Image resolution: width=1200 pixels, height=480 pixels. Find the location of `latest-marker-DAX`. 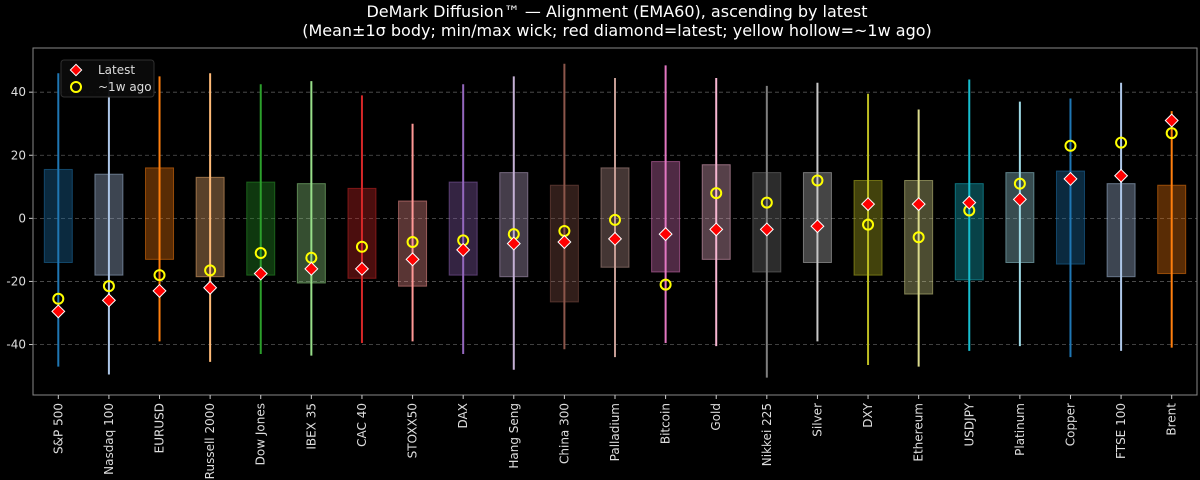

latest-marker-DAX is located at coordinates (463, 249).